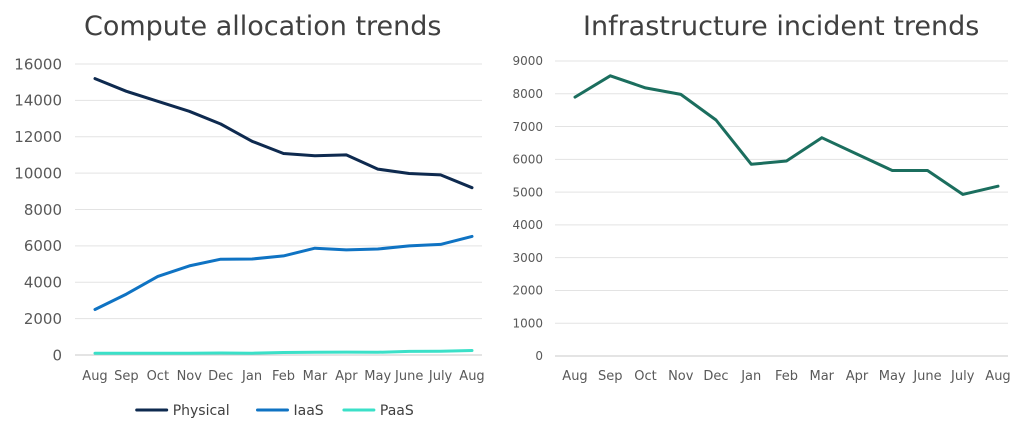  What do you see at coordinates (309, 411) in the screenshot?
I see `legend-label-iaas: IaaS` at bounding box center [309, 411].